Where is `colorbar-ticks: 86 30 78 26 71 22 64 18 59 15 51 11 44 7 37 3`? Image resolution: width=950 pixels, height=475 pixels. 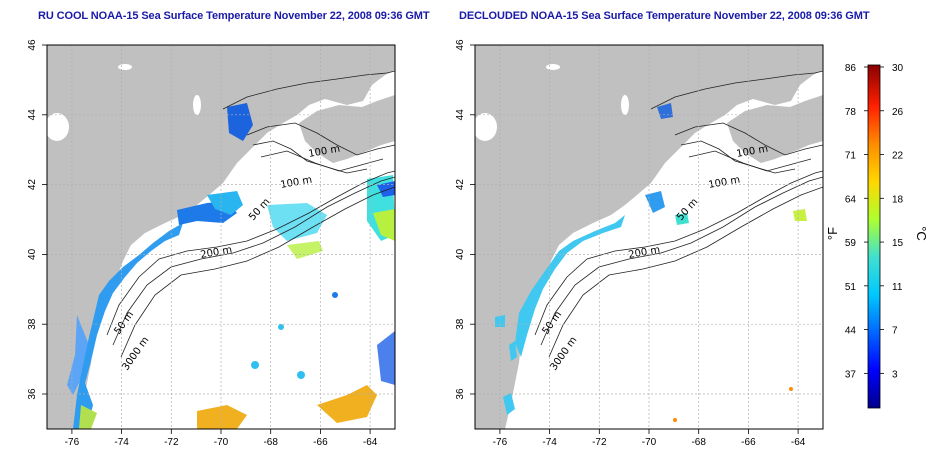
colorbar-ticks: 86 30 78 26 71 22 64 18 59 15 51 11 44 7 37 3 is located at coordinates (874, 221).